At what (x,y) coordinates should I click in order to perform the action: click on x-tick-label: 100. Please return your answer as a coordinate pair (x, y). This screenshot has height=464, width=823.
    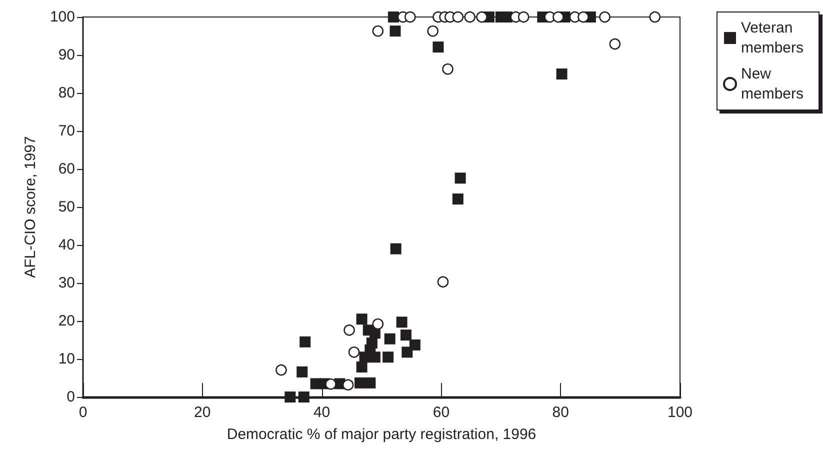
    Looking at the image, I should click on (680, 412).